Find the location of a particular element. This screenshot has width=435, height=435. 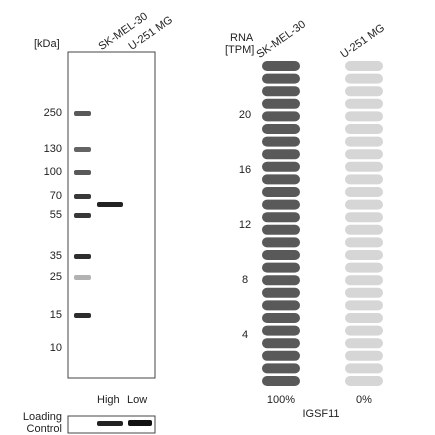

rna-axis-label: RNA is located at coordinates (242, 38).